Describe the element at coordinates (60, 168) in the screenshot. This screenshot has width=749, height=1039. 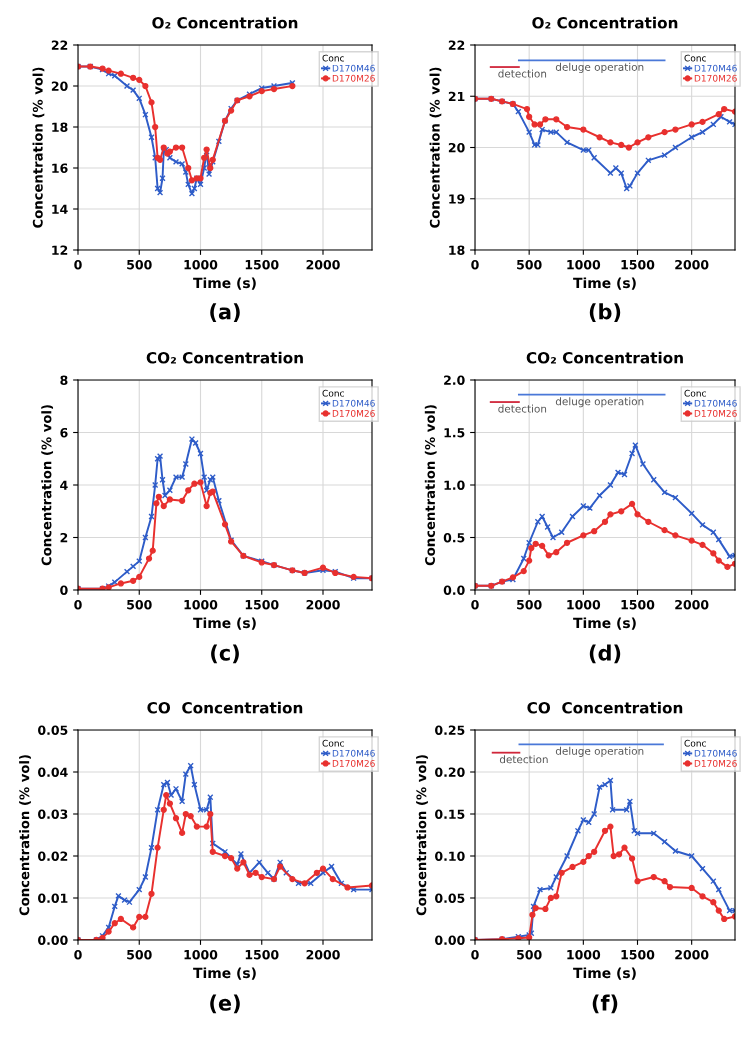
I see `y-tick-label: 16` at that location.